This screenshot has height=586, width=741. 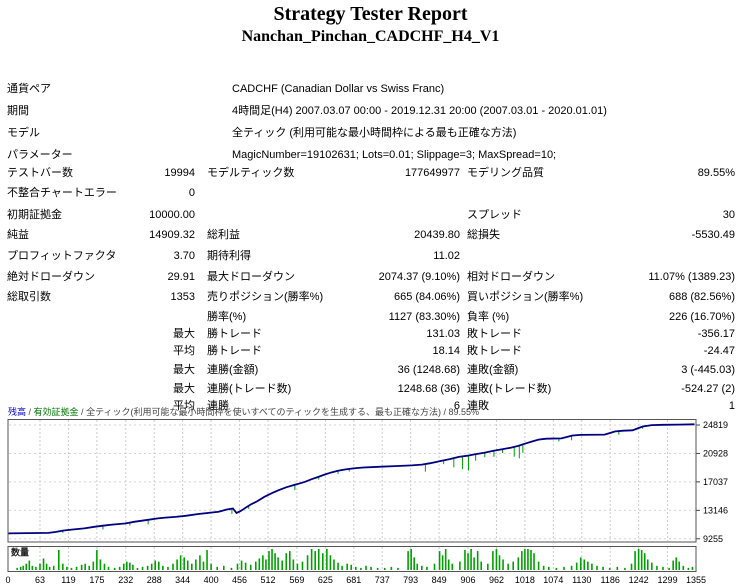 What do you see at coordinates (496, 580) in the screenshot?
I see `x-axis-label: 962` at bounding box center [496, 580].